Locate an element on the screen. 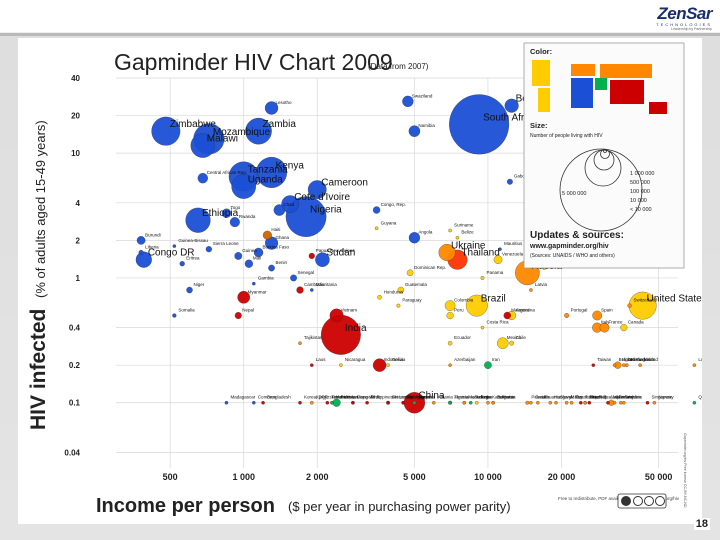  bubble-colombia is located at coordinates (450, 305).